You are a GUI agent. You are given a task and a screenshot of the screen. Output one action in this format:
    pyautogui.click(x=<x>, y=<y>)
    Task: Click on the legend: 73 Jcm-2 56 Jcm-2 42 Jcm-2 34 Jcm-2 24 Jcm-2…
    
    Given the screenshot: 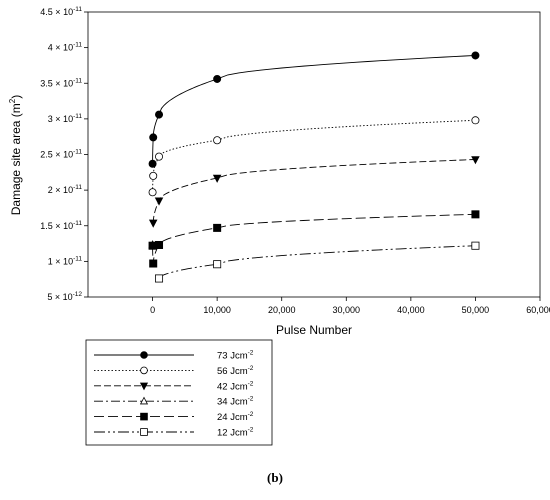 What is the action you would take?
    pyautogui.click(x=179, y=392)
    